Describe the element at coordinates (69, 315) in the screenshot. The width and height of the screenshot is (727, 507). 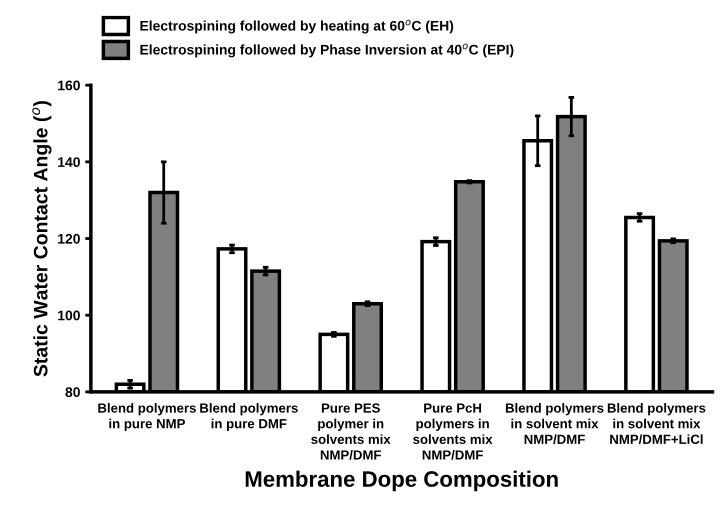
I see `y-tick-label: 100` at that location.